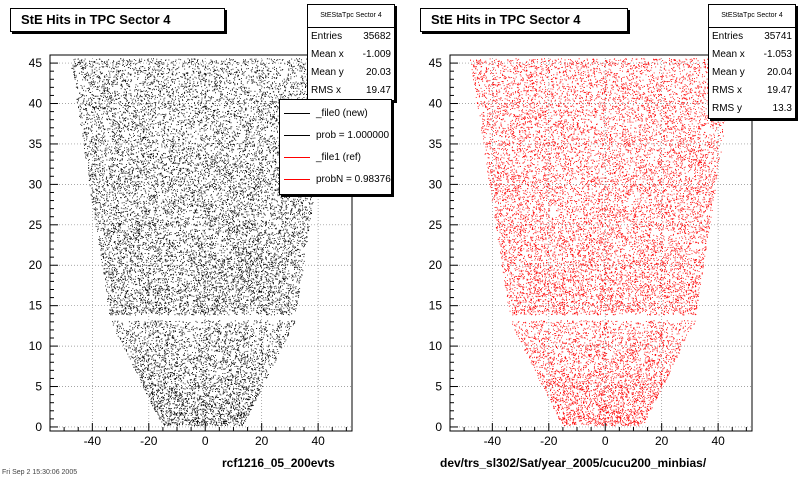  What do you see at coordinates (342, 113) in the screenshot?
I see `legend-label: _file0 (new)` at bounding box center [342, 113].